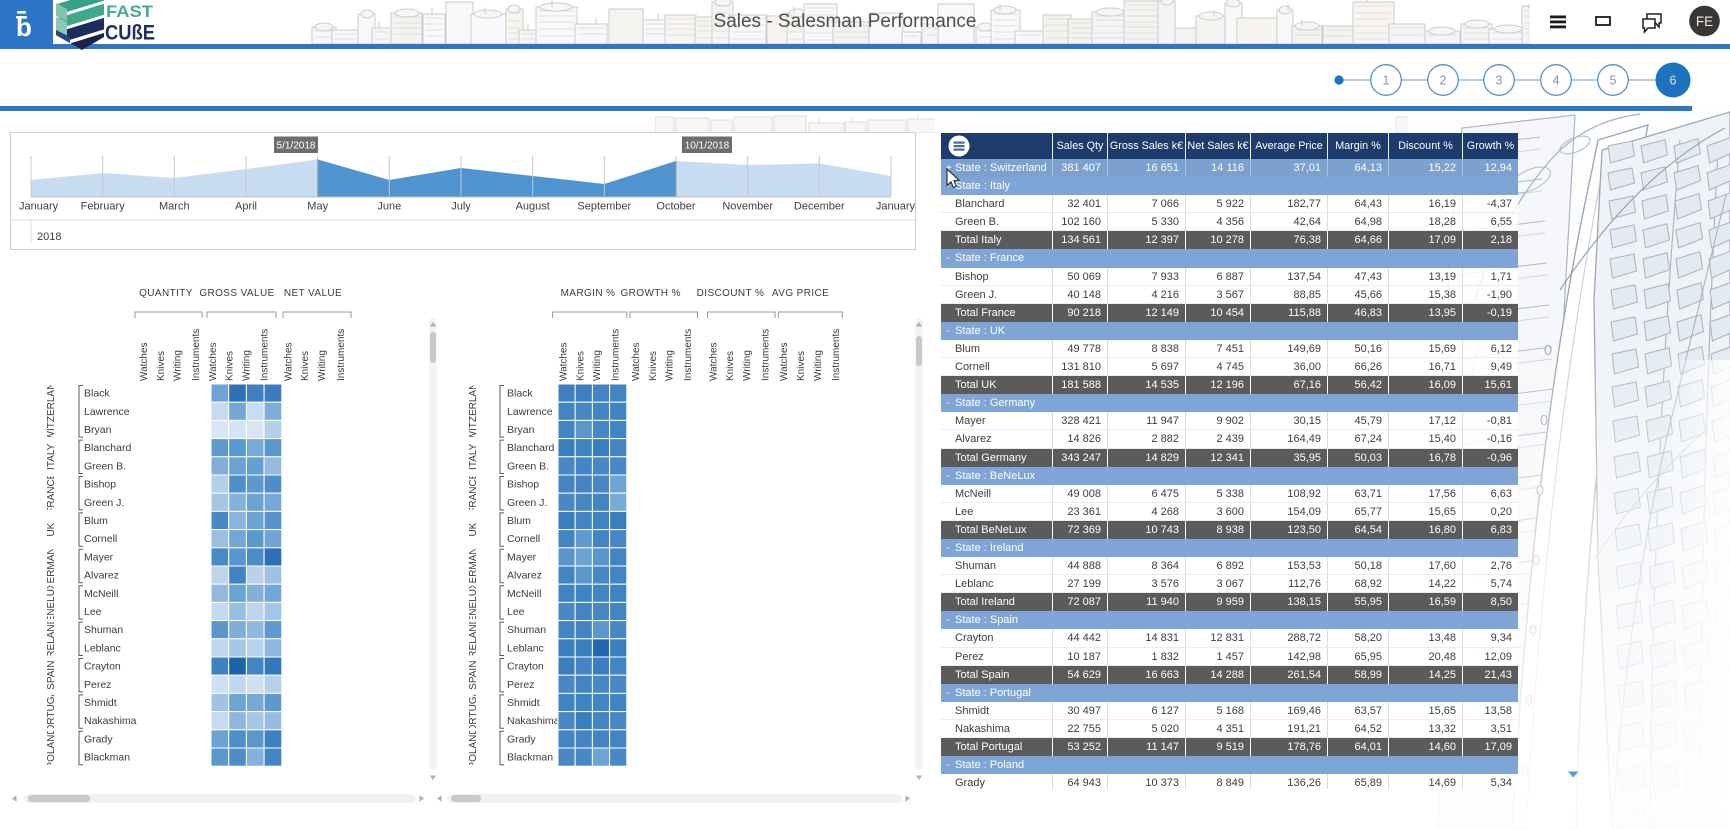 The height and width of the screenshot is (829, 1730). What do you see at coordinates (100, 485) in the screenshot?
I see `svg-text: Bishop` at bounding box center [100, 485].